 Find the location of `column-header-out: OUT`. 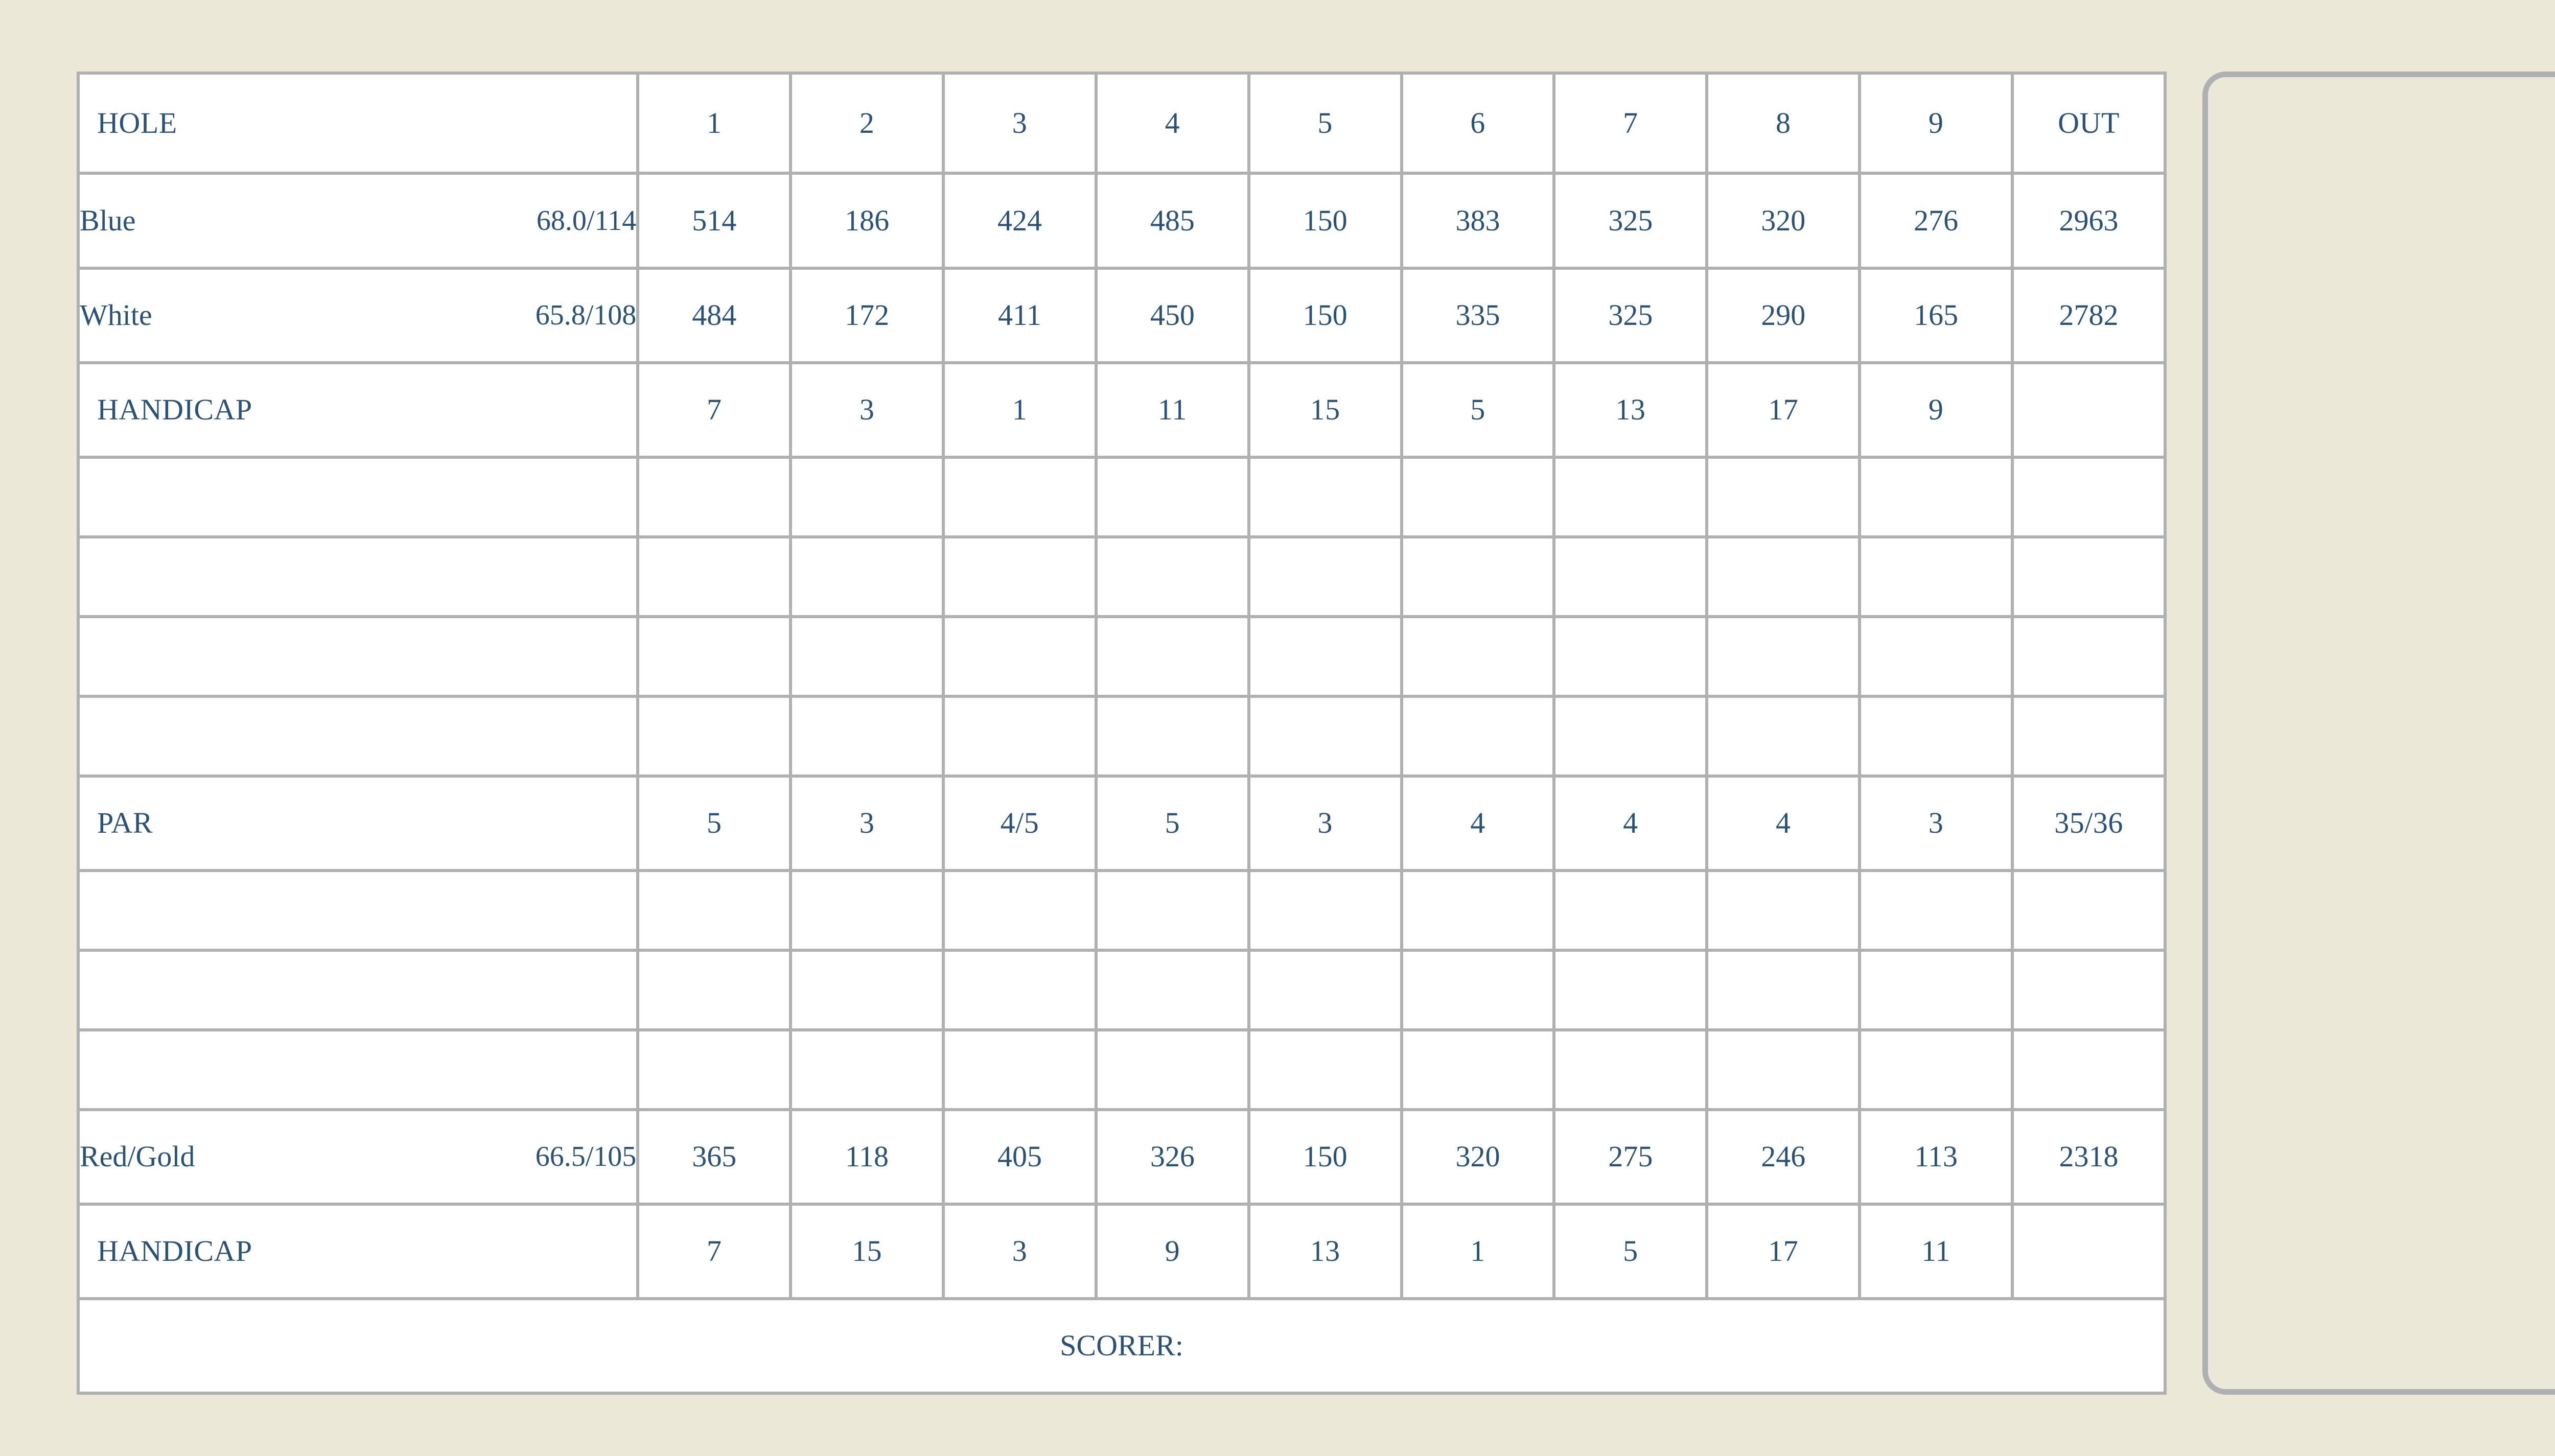

column-header-out: OUT is located at coordinates (2090, 123).